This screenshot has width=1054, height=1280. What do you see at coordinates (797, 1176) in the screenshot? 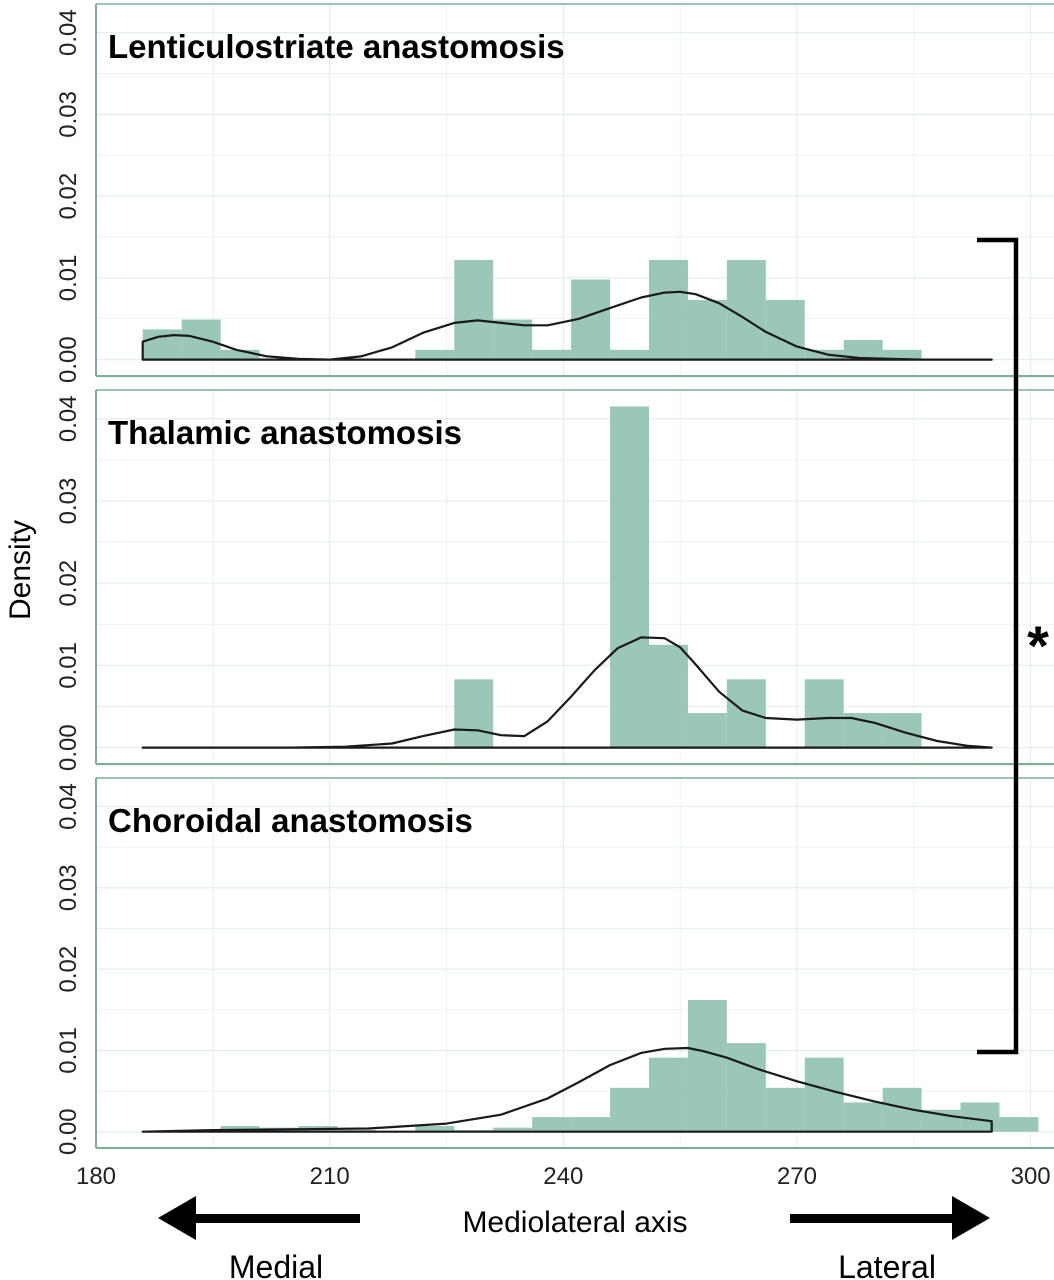
I see `x-tick-label: 270` at bounding box center [797, 1176].